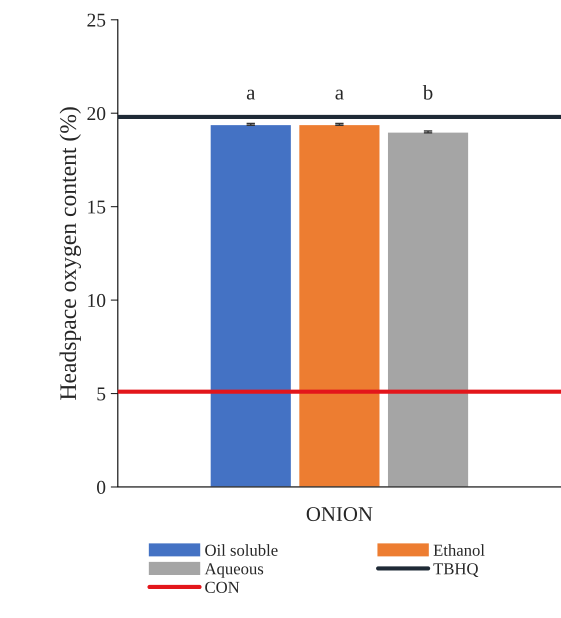 The image size is (561, 618). I want to click on y-tick-label: 0, so click(101, 487).